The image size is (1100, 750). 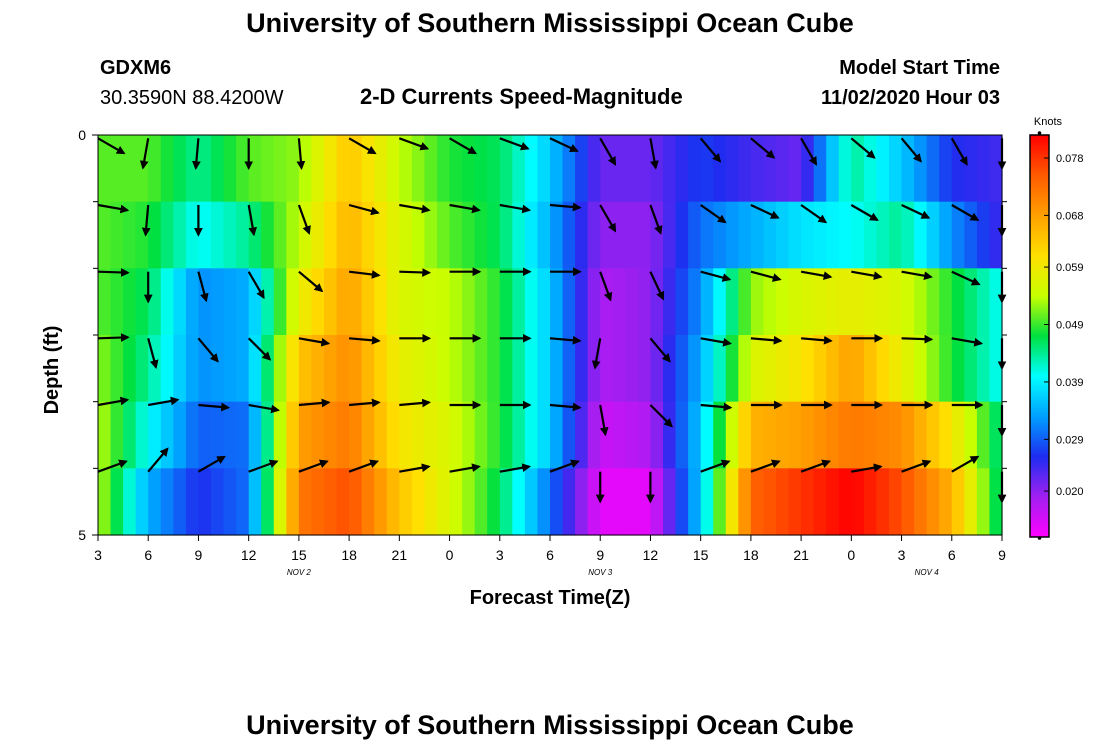 I want to click on y-axis-label: Depth (ft), so click(x=52, y=370).